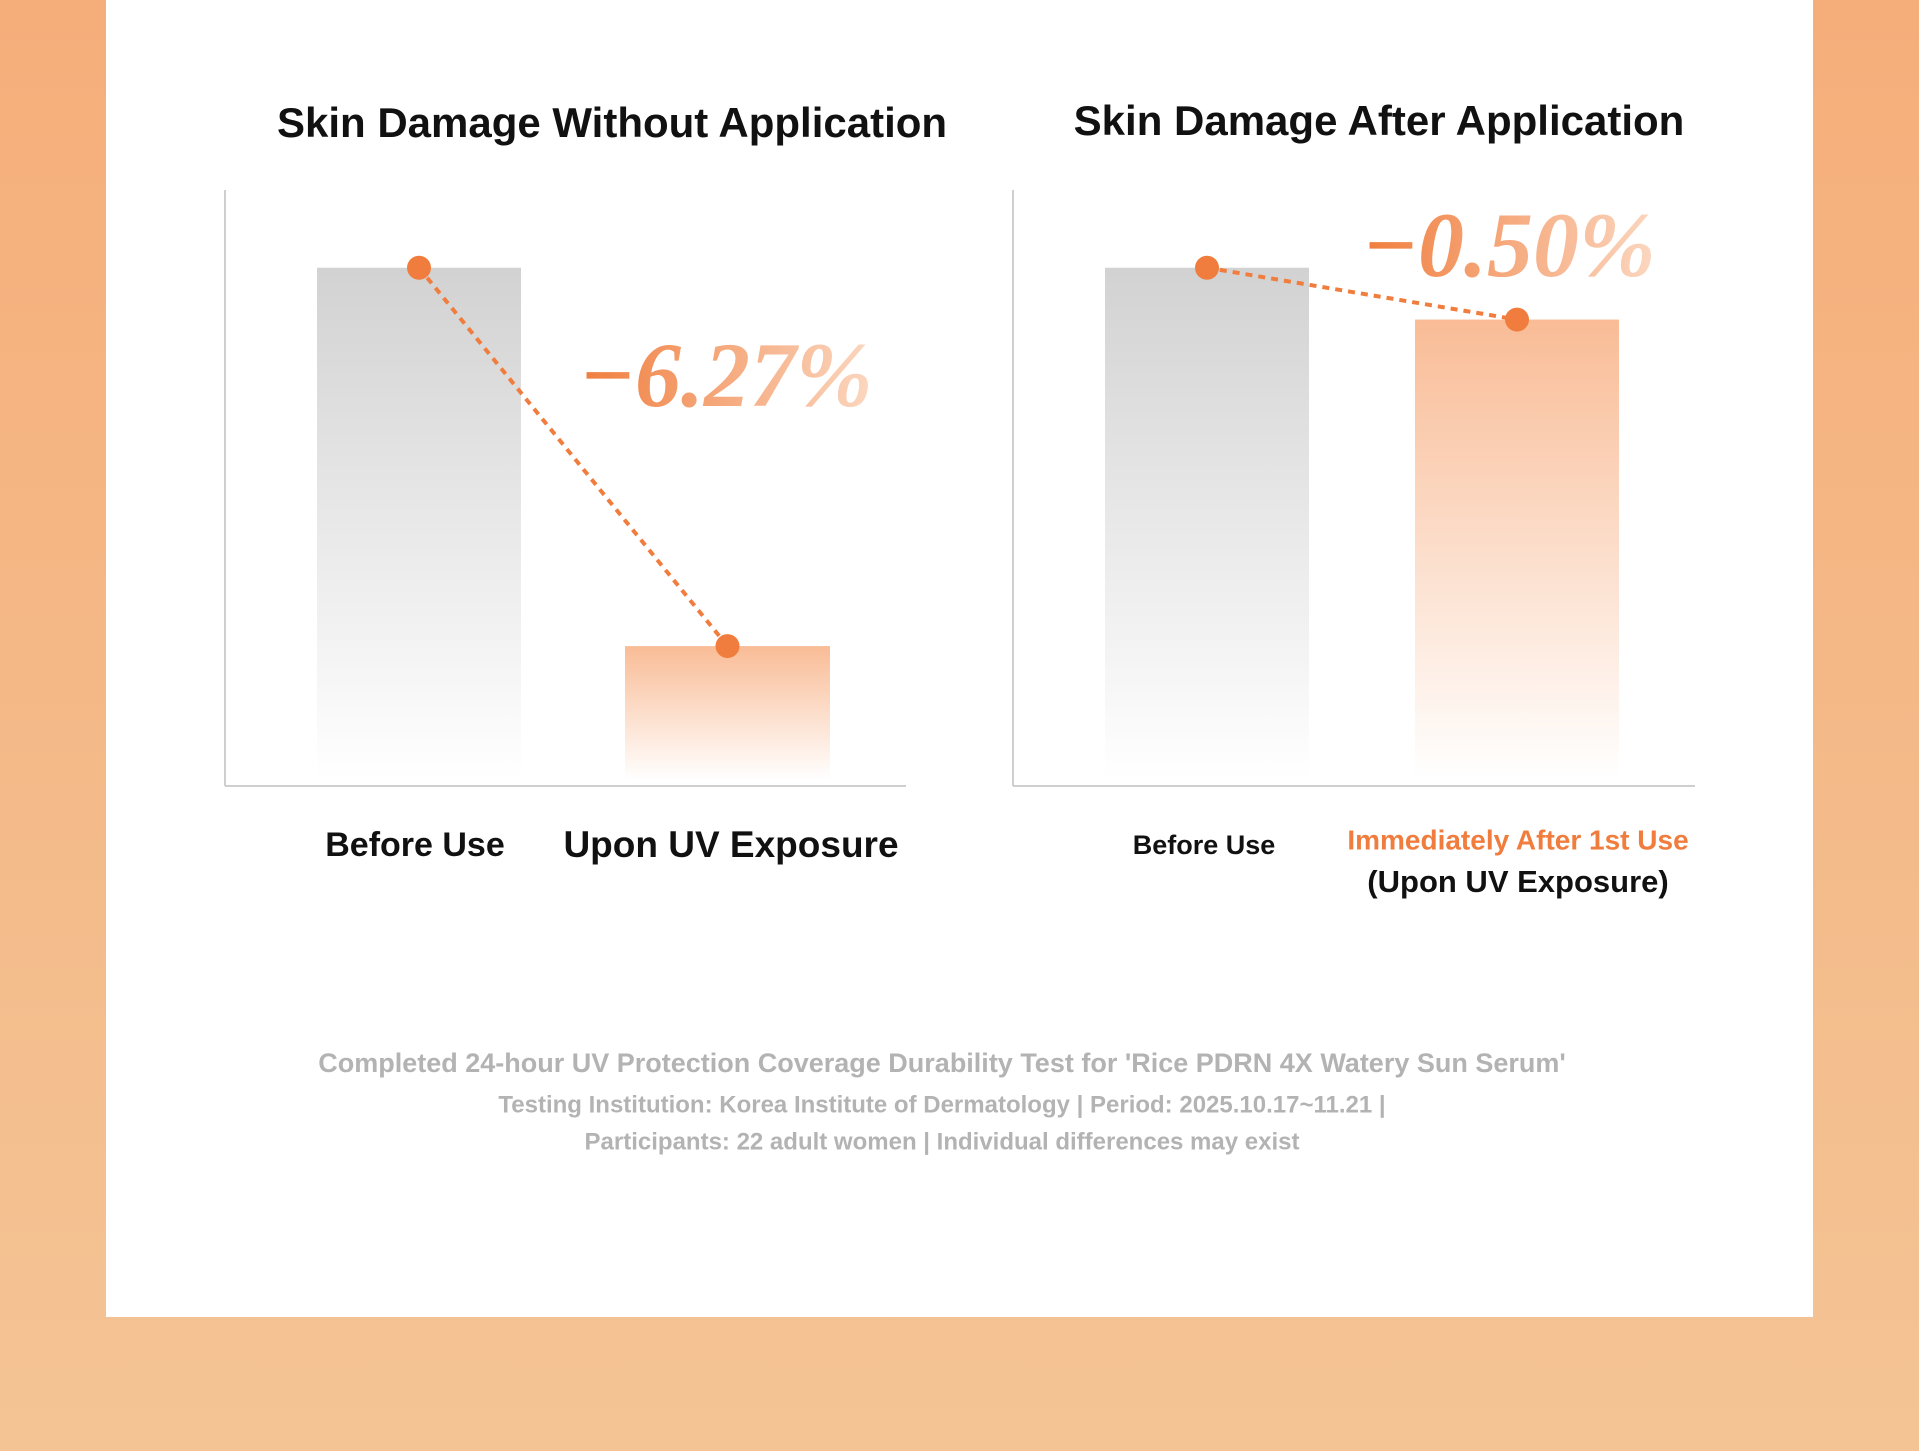 The height and width of the screenshot is (1451, 1919). Describe the element at coordinates (1508, 245) in the screenshot. I see `change-annotation: −0.50%` at that location.